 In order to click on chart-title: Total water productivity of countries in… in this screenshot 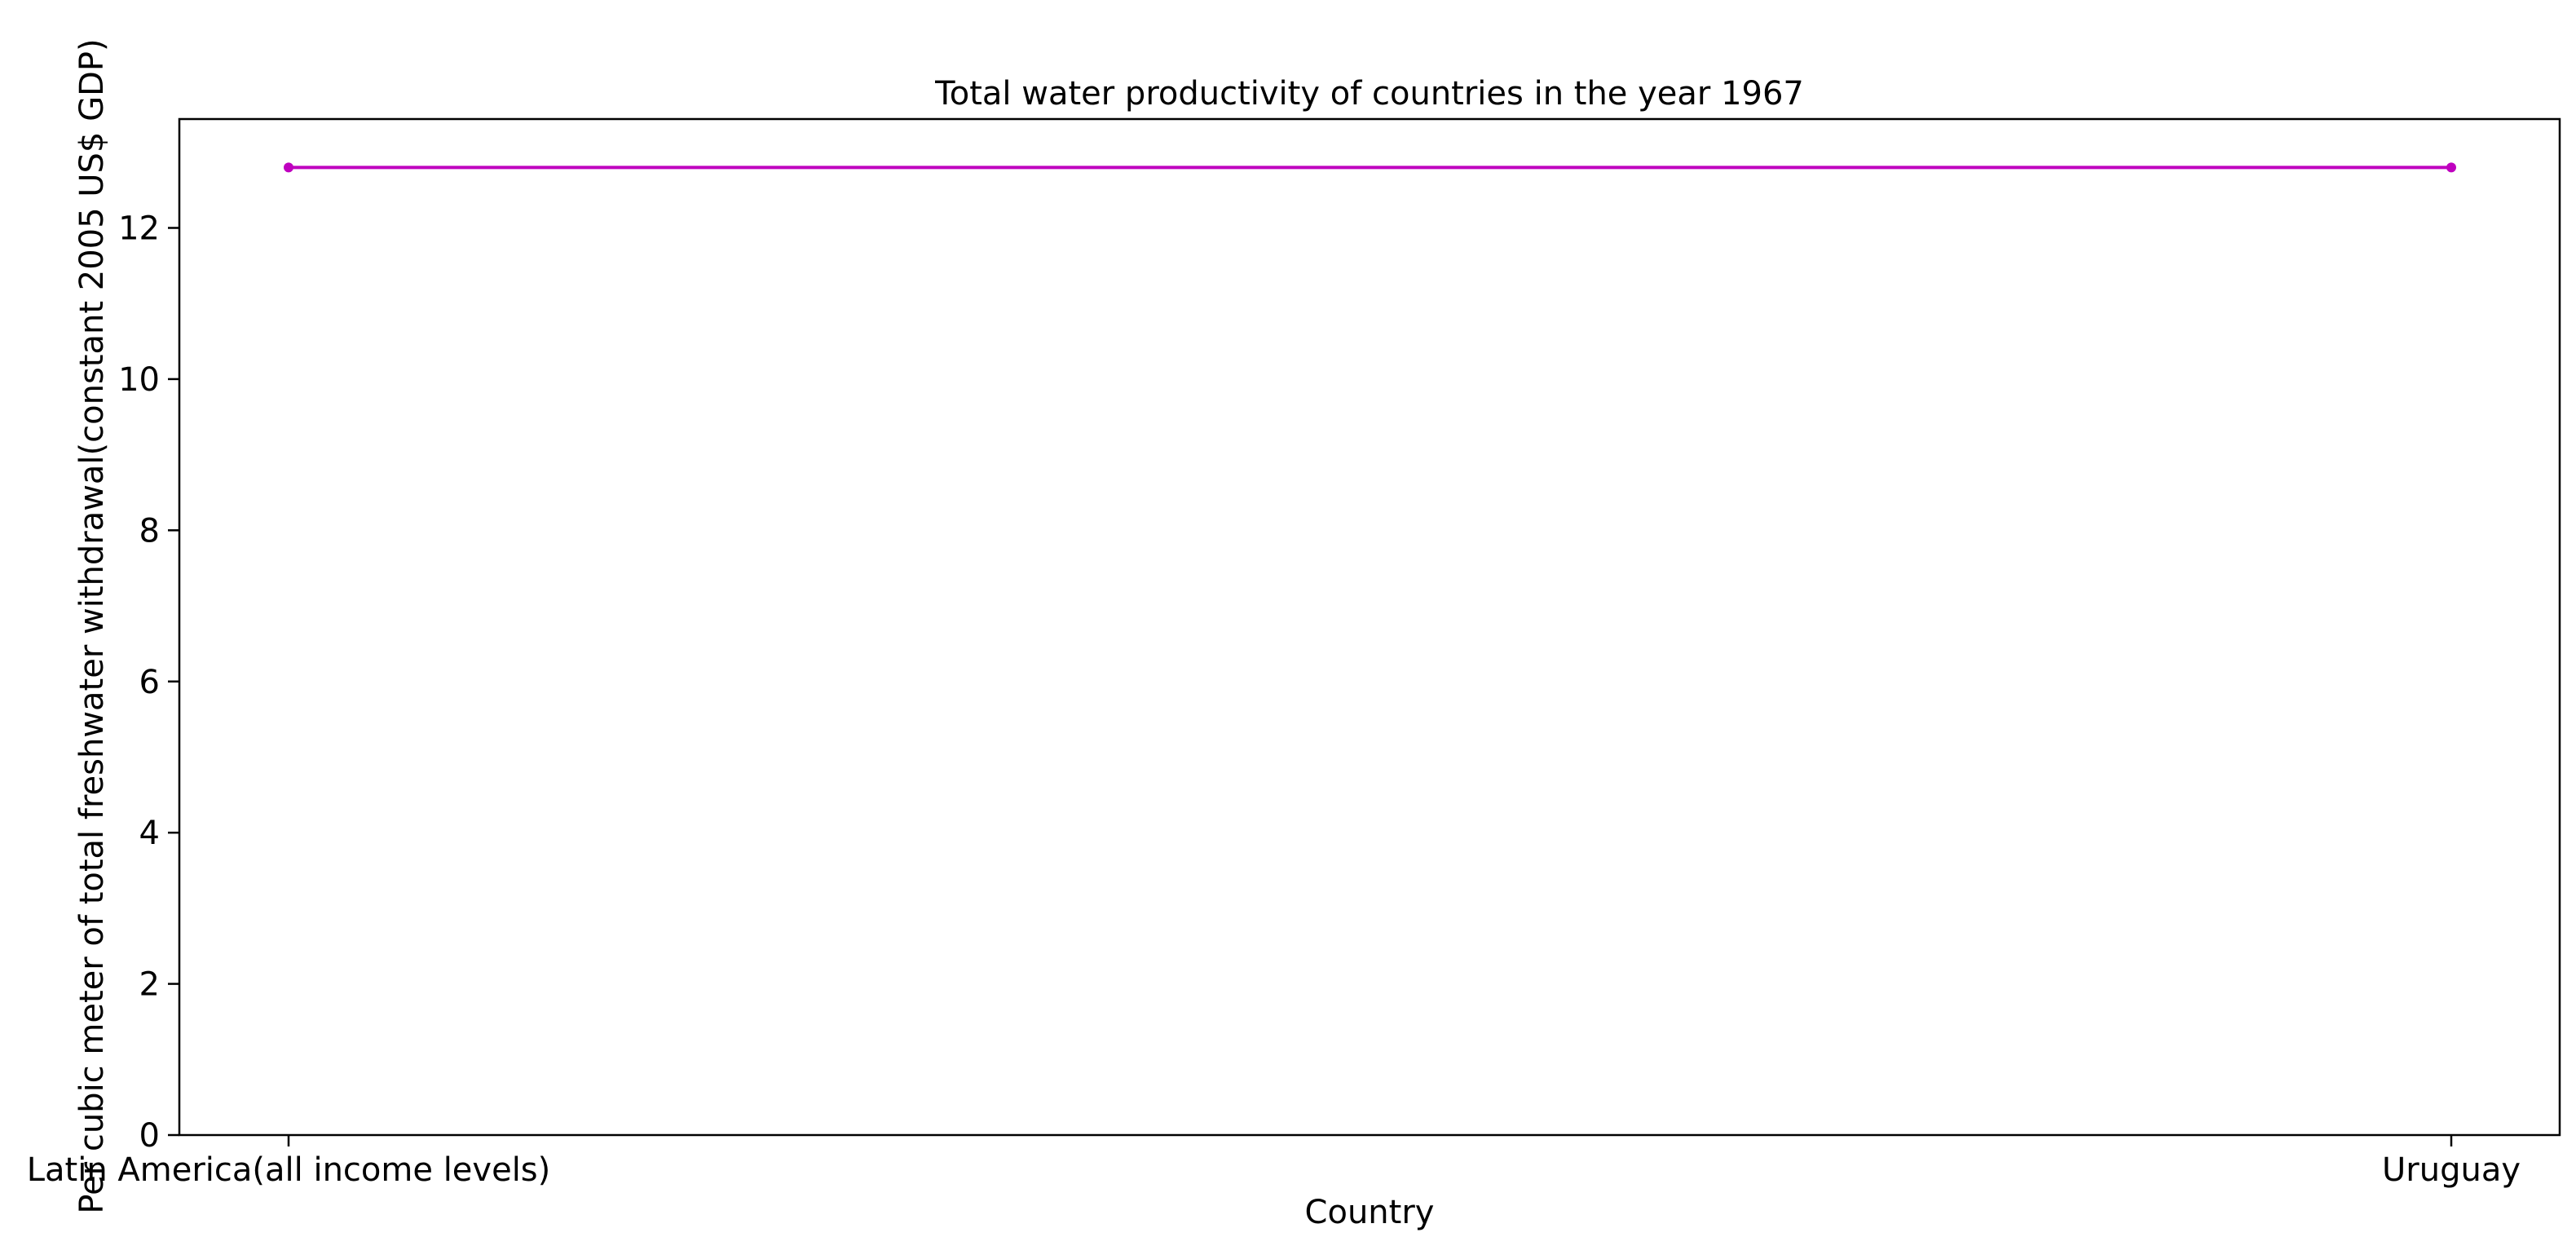, I will do `click(1369, 94)`.